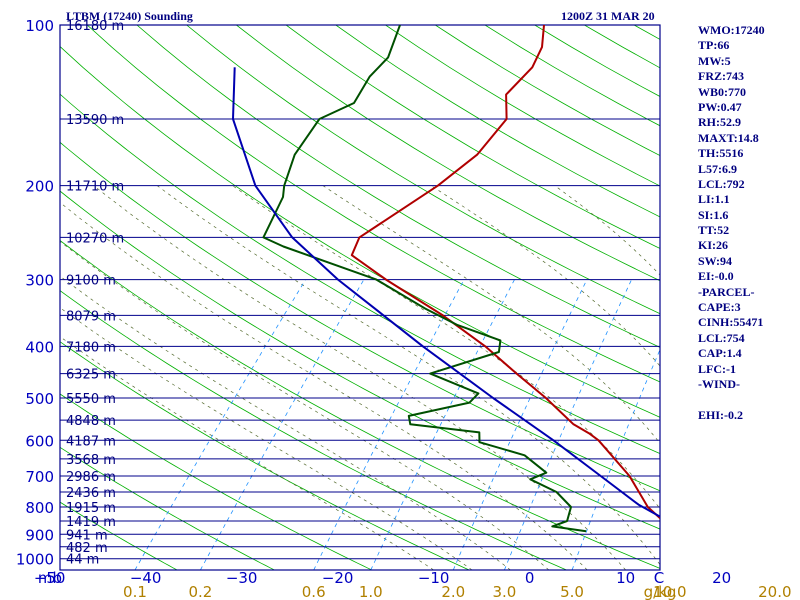  What do you see at coordinates (731, 399) in the screenshot?
I see `sounding-index-item` at bounding box center [731, 399].